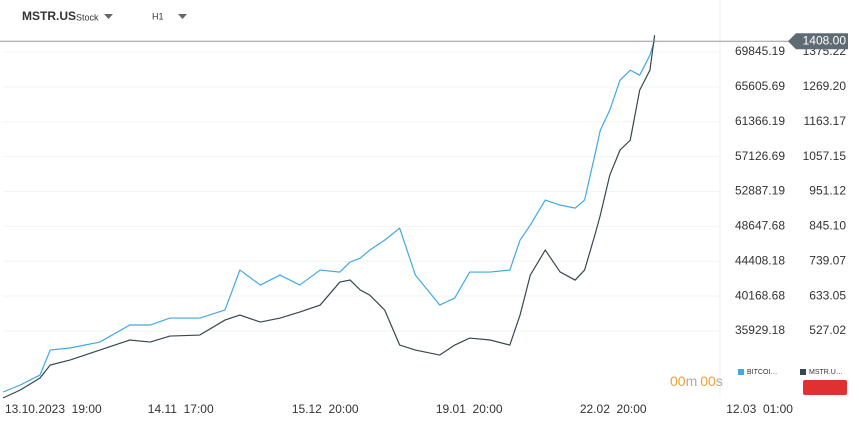 The height and width of the screenshot is (432, 859). I want to click on x-tick-label: 14.11 17:00, so click(181, 409).